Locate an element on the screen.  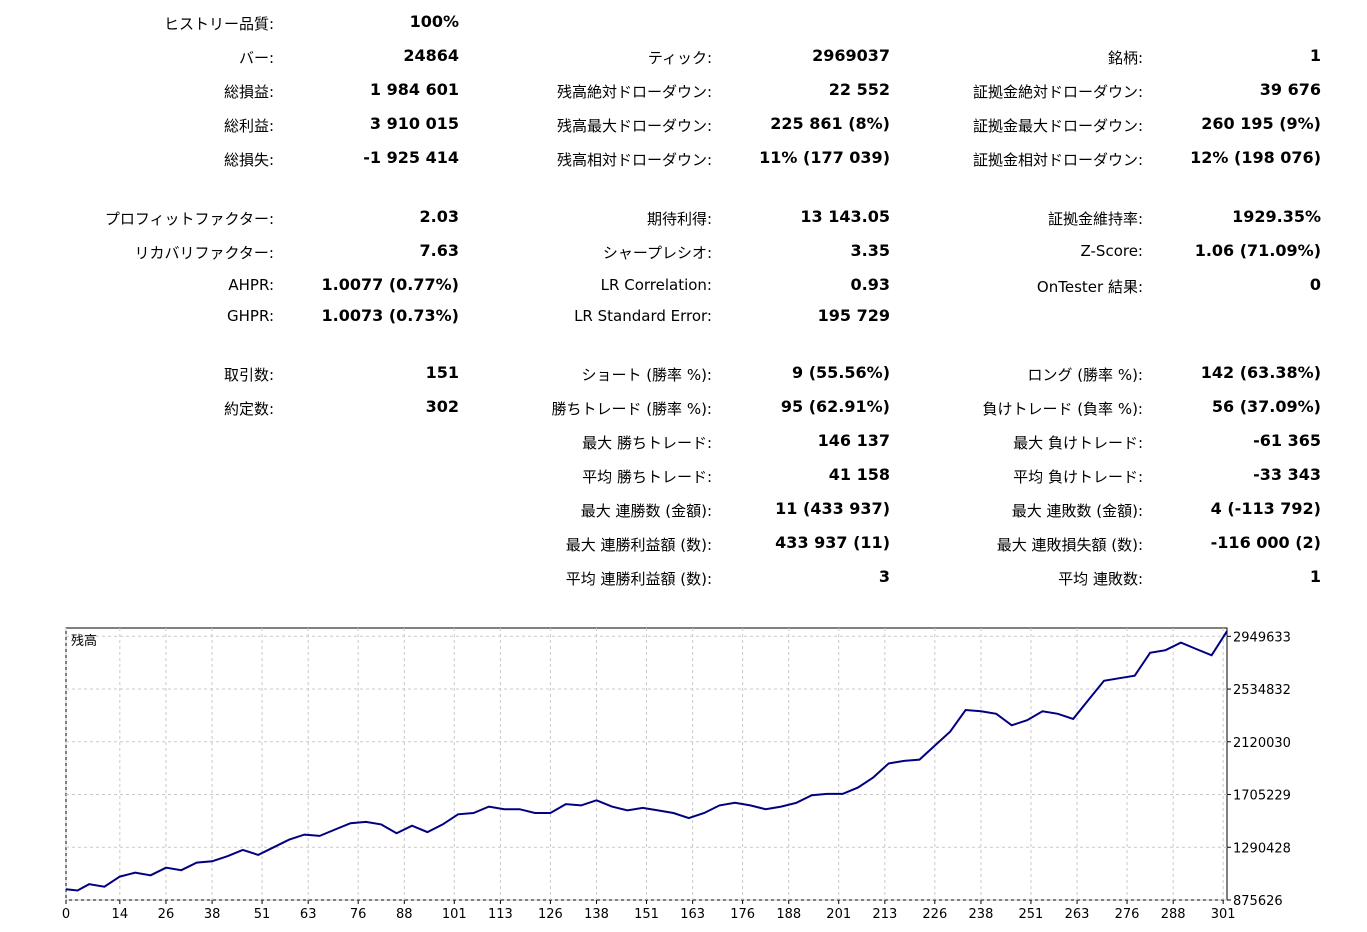
stat-label-total-deals: 約定数: is located at coordinates (248, 409).